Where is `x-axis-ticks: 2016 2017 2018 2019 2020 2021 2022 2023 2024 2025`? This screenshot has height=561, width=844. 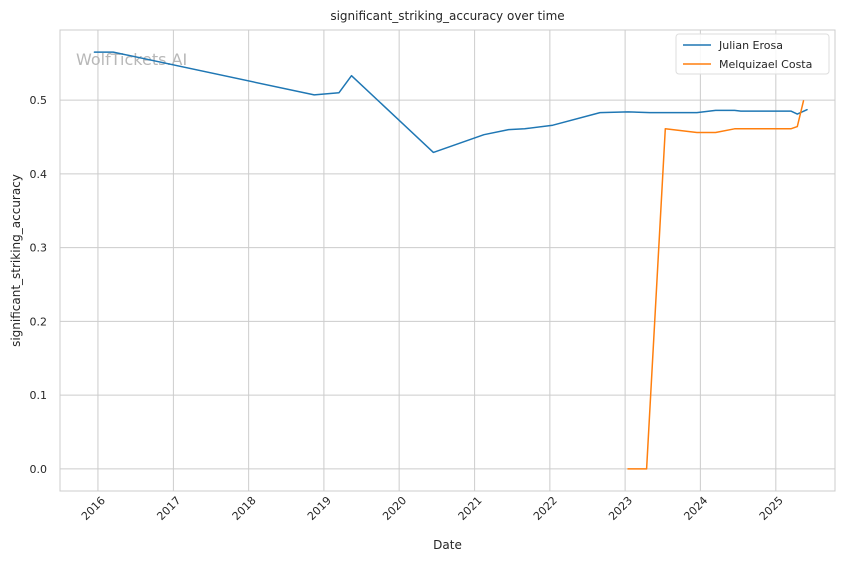
x-axis-ticks: 2016 2017 2018 2019 2020 2021 2022 2023 2024 2025 is located at coordinates (432, 508).